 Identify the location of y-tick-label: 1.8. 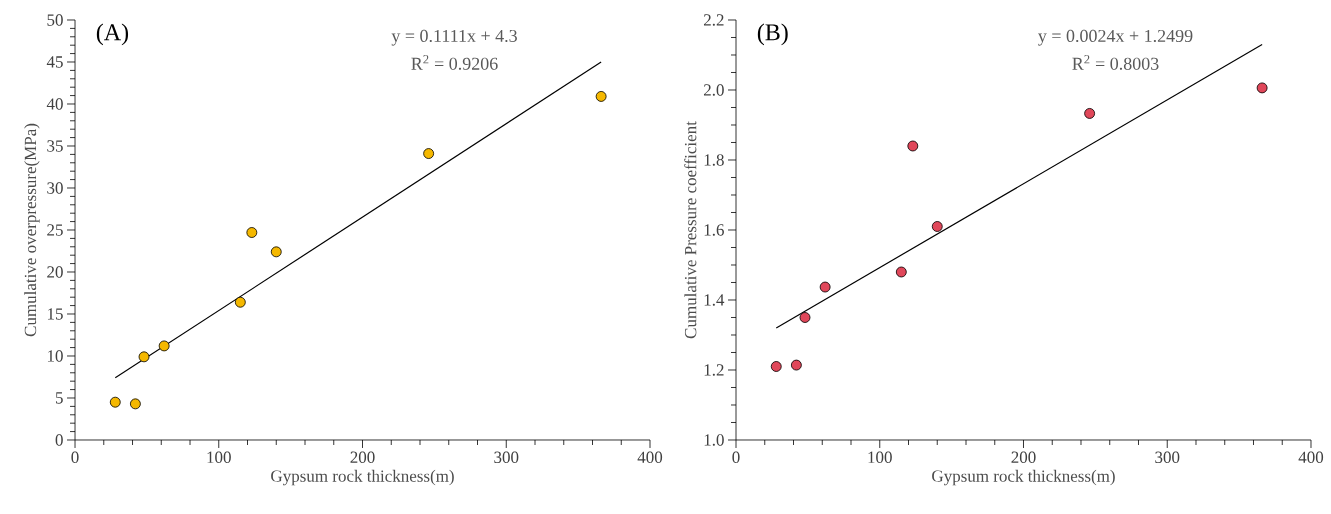
(714, 160).